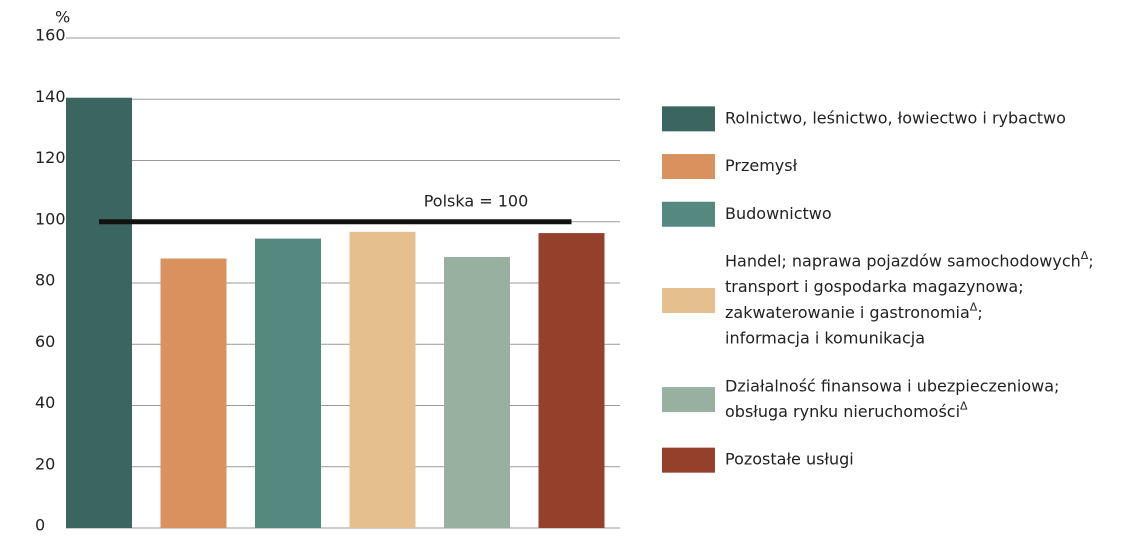  Describe the element at coordinates (476, 200) in the screenshot. I see `reference-label: Polska = 100` at that location.